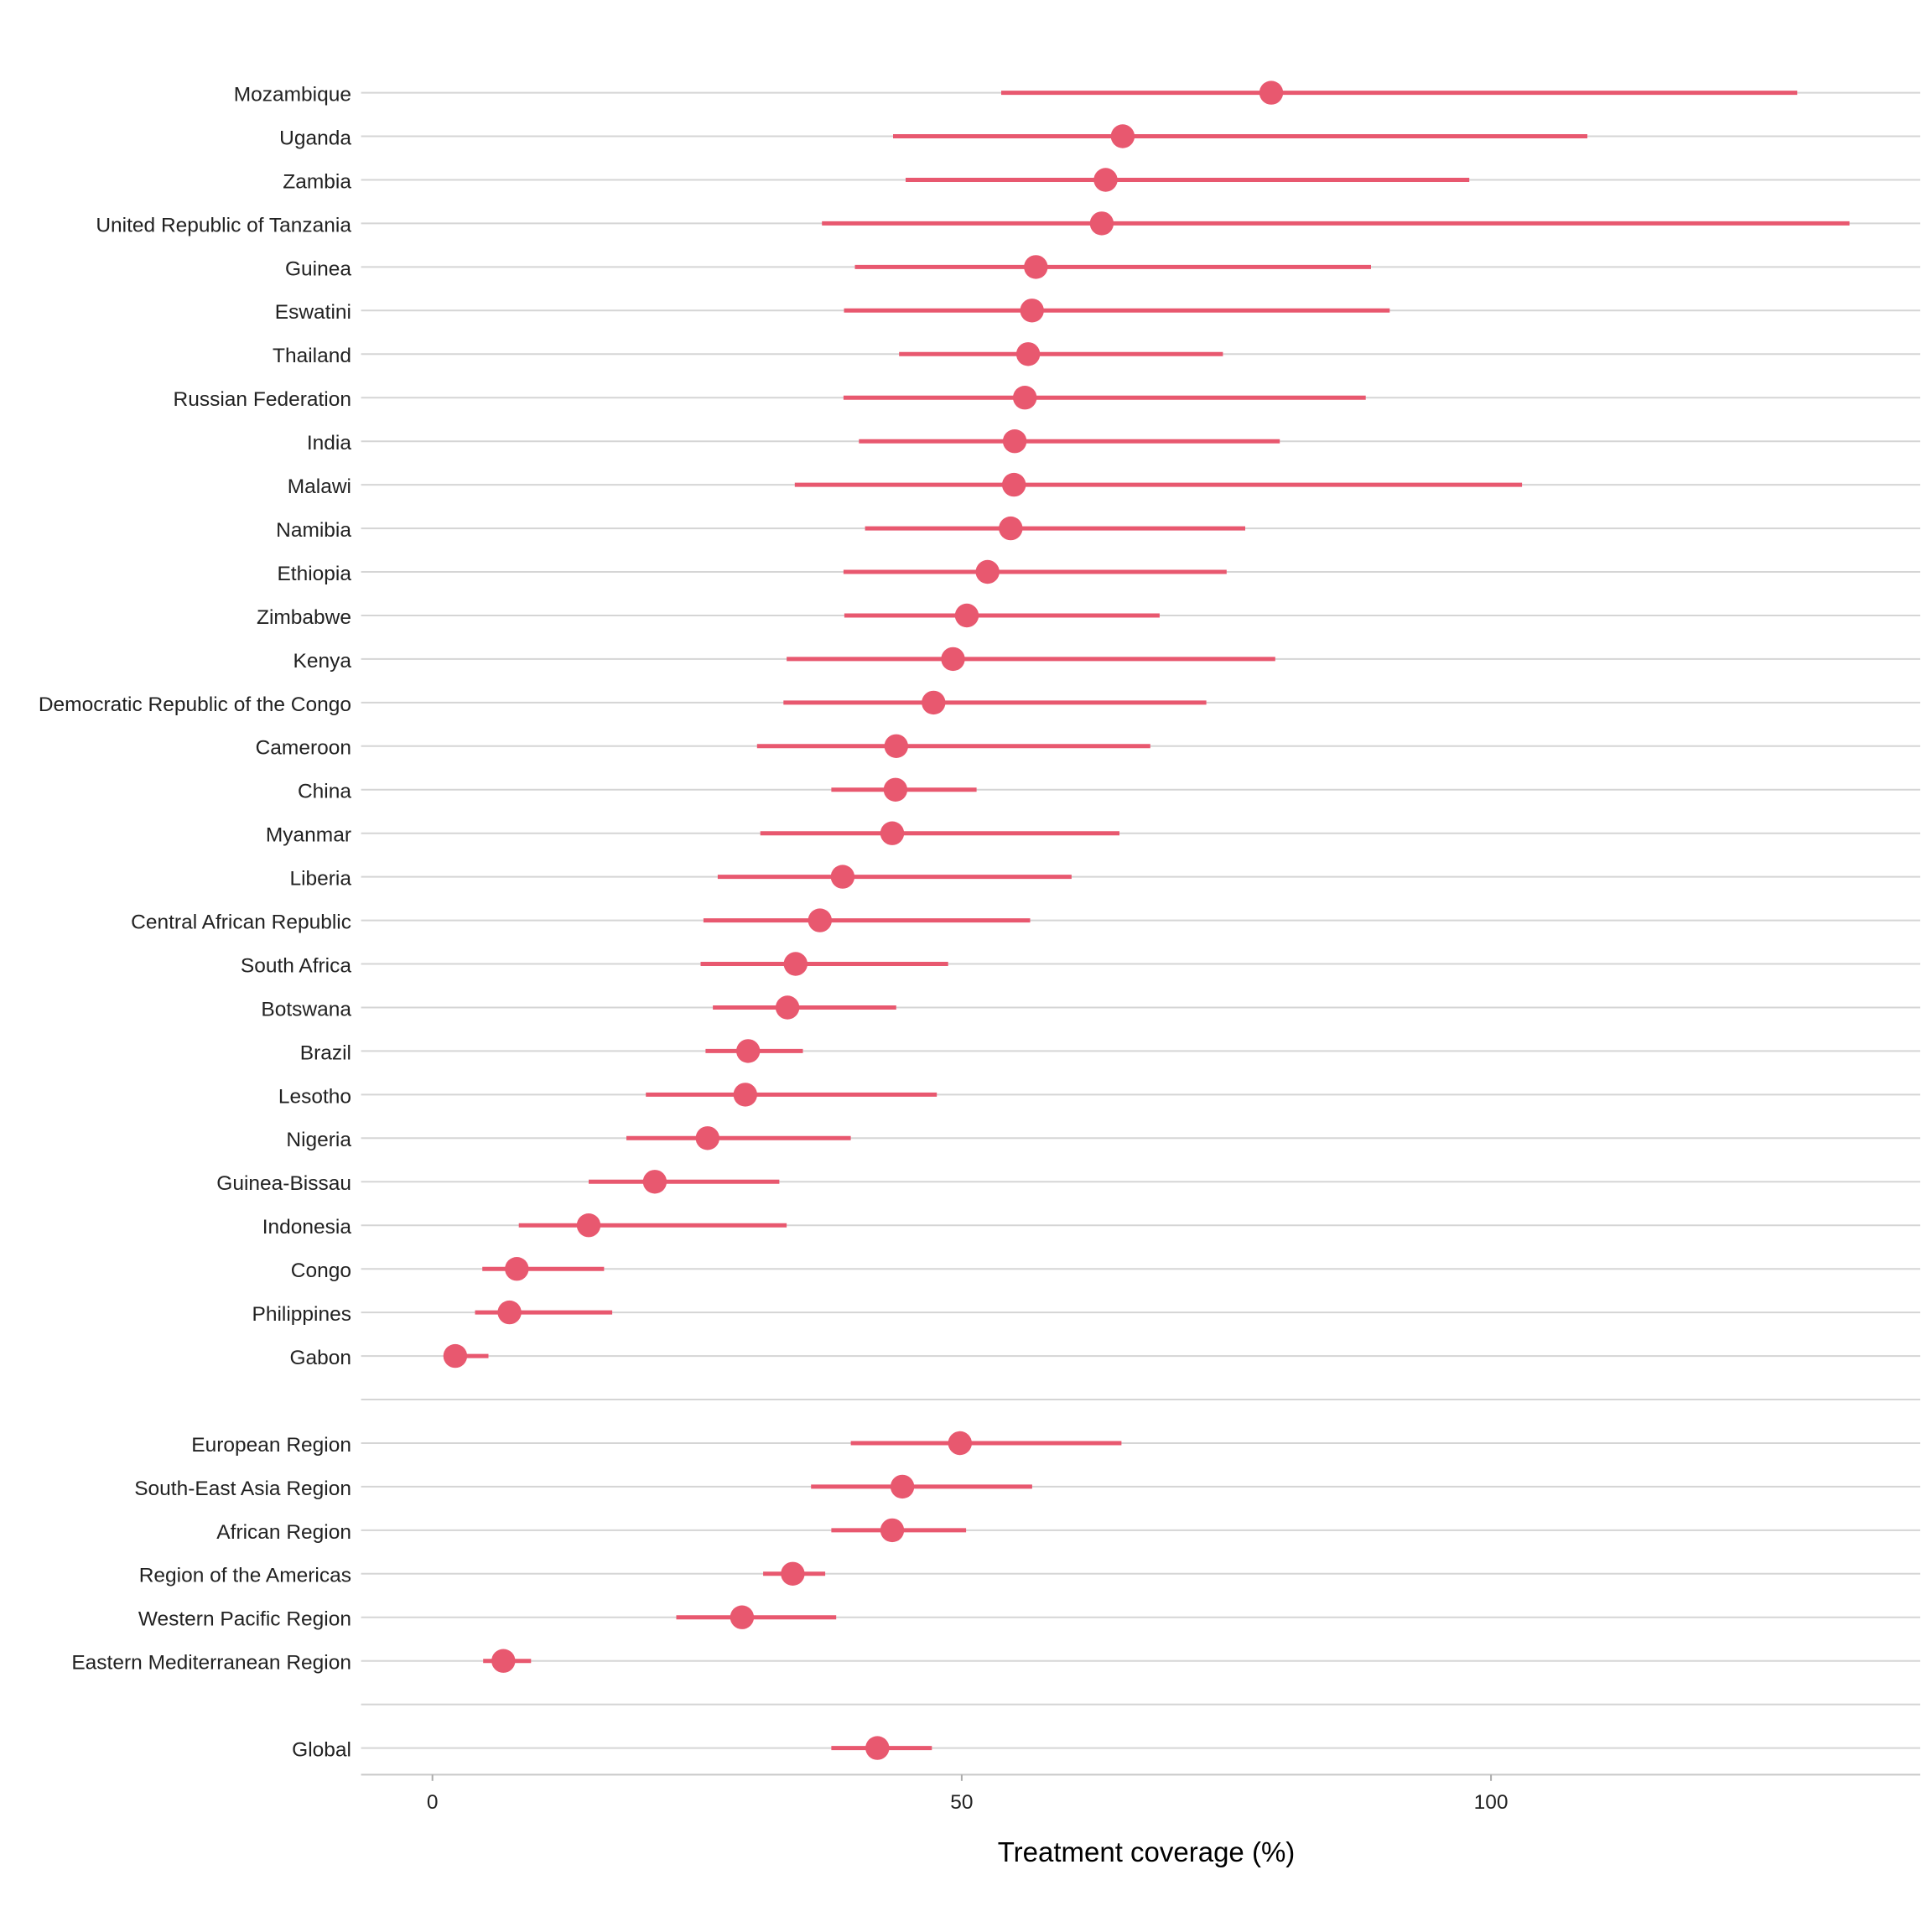  I want to click on svg-text: Brazil, so click(325, 1052).